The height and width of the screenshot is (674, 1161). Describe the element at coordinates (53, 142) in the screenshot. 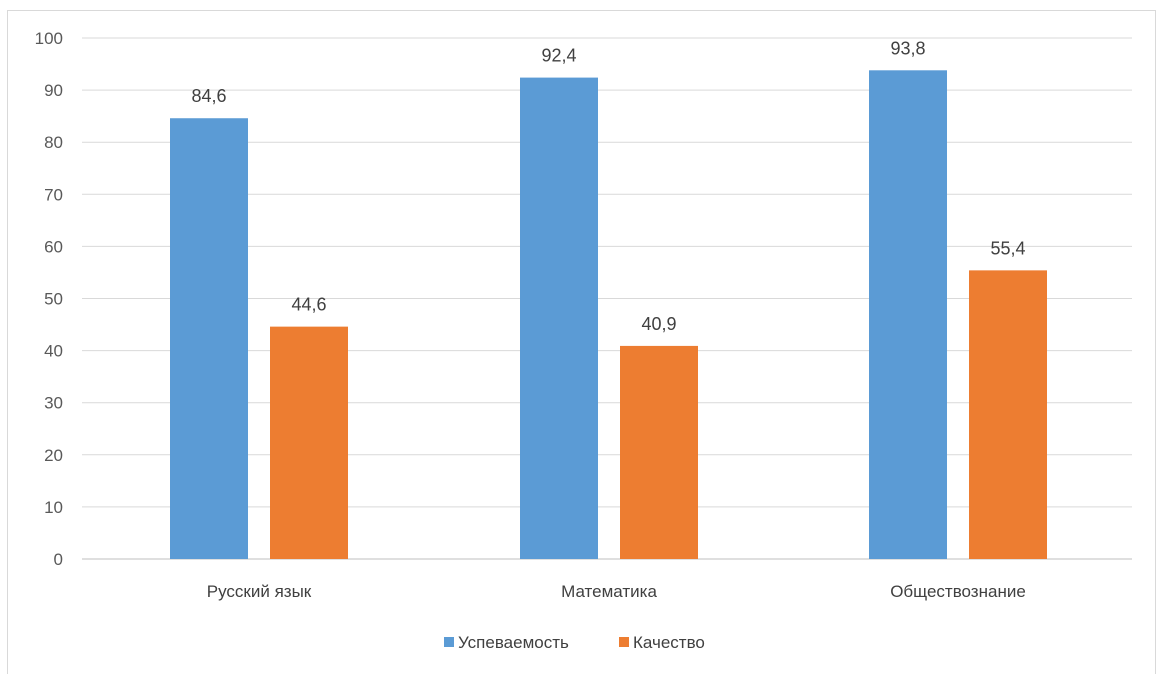

I see `y-tick-label: 80` at that location.